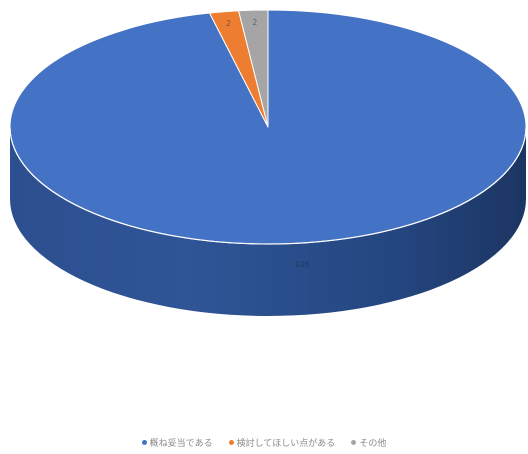 Image resolution: width=528 pixels, height=454 pixels. What do you see at coordinates (254, 22) in the screenshot?
I see `data-label-2: 2` at bounding box center [254, 22].